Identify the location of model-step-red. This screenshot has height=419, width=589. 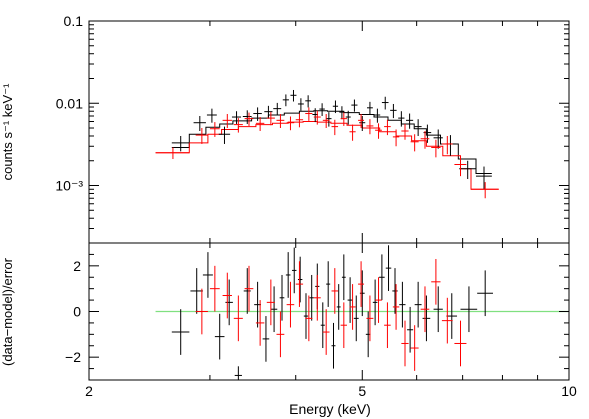
(327, 155).